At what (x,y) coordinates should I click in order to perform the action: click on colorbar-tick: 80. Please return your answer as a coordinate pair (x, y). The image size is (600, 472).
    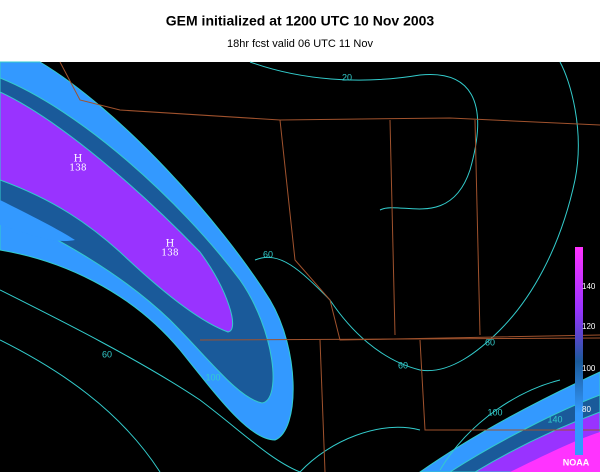
    Looking at the image, I should click on (586, 409).